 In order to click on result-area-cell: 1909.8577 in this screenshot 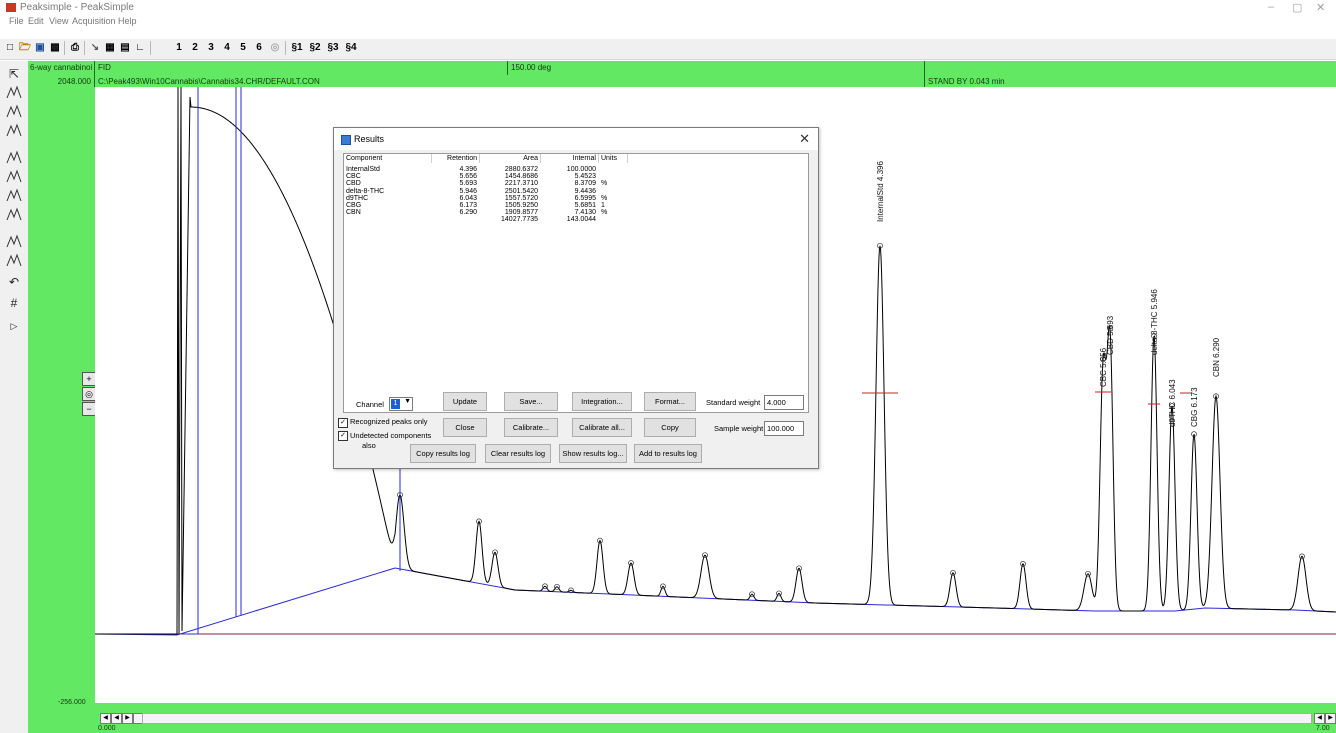, I will do `click(521, 213)`.